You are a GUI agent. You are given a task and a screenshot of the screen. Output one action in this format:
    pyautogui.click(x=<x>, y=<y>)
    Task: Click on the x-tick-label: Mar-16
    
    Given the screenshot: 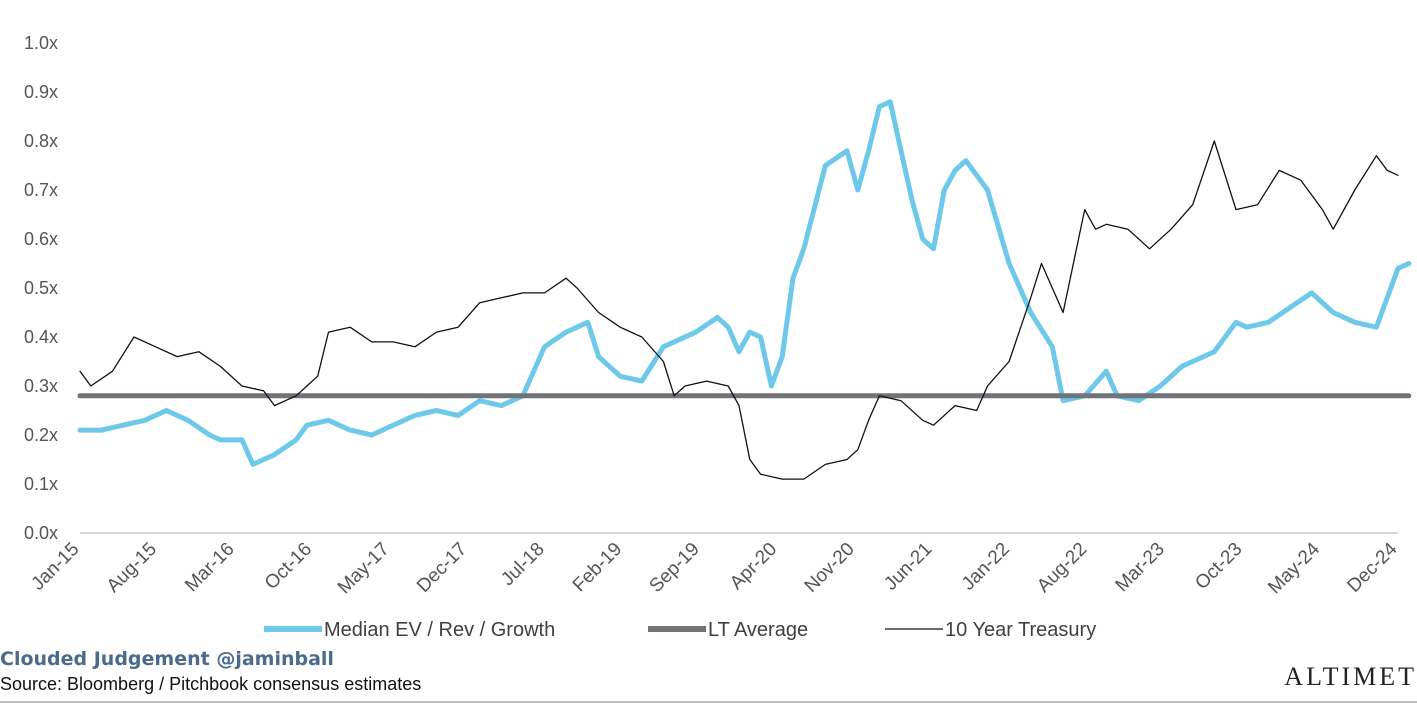 What is the action you would take?
    pyautogui.click(x=209, y=567)
    